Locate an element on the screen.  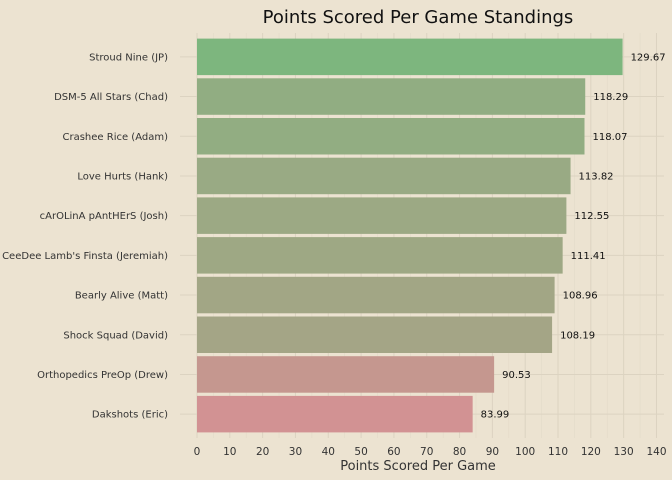
bar-value-label: 129.67 is located at coordinates (648, 57).